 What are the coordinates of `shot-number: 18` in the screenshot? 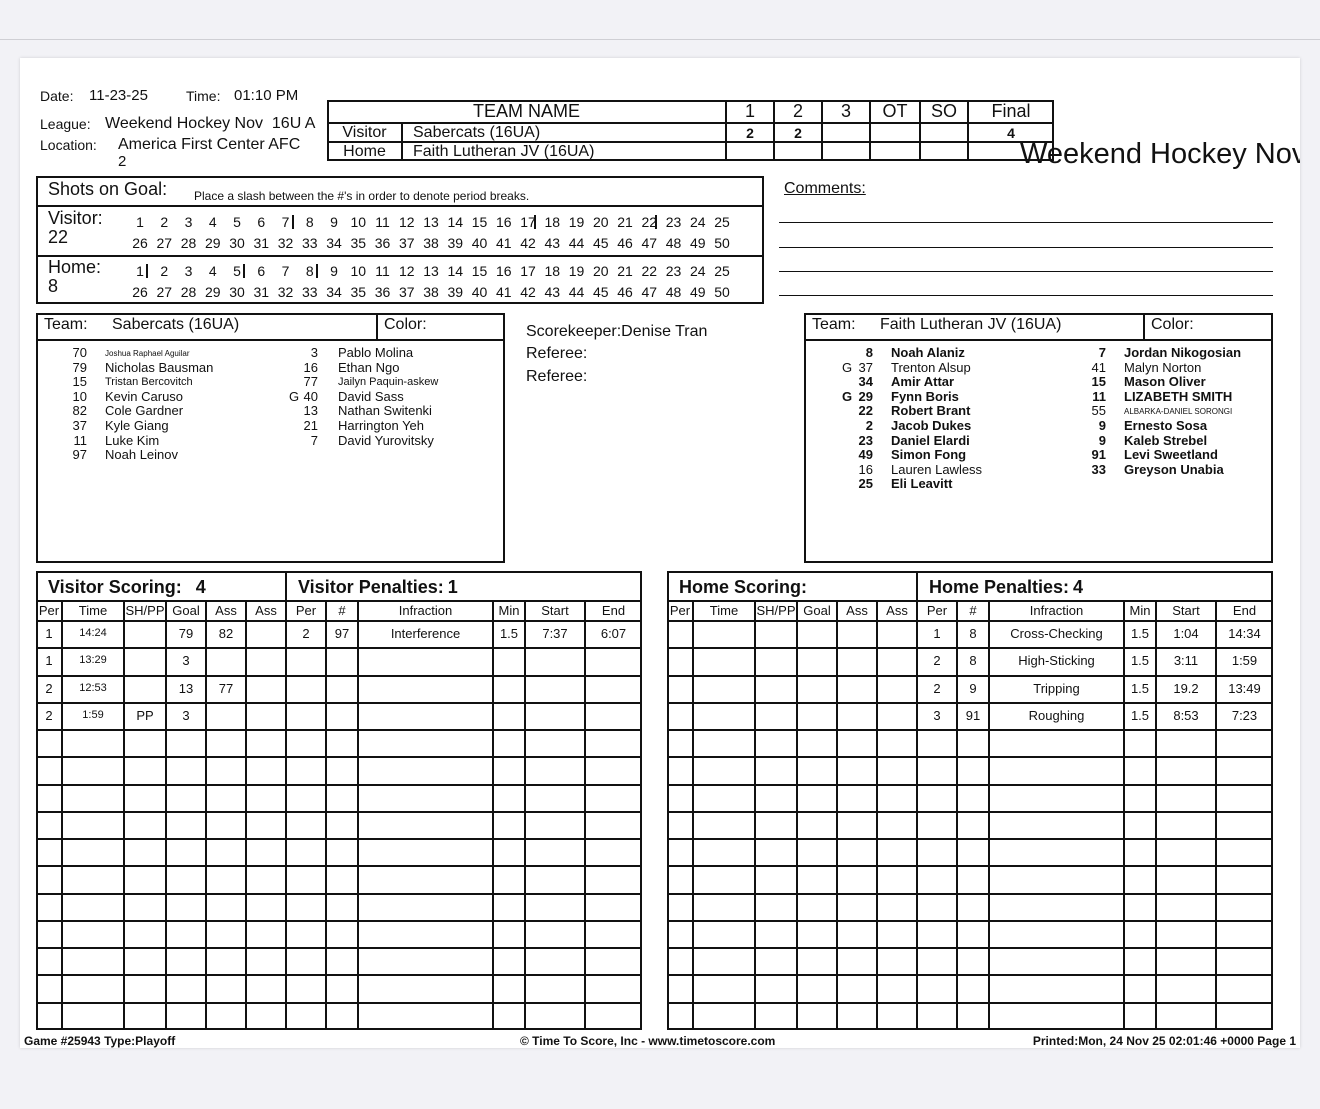 It's located at (552, 271).